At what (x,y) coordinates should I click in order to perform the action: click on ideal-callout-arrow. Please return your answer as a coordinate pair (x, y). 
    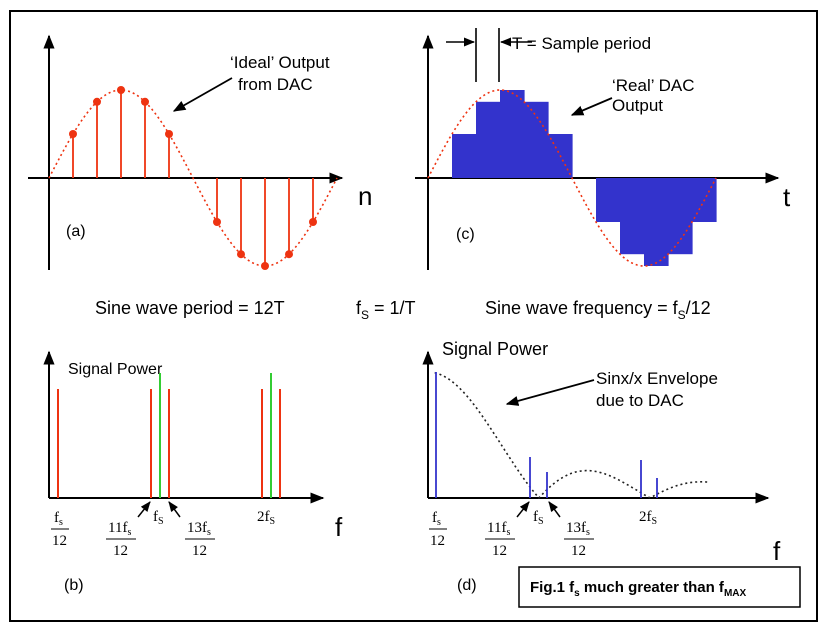
    Looking at the image, I should click on (202, 94).